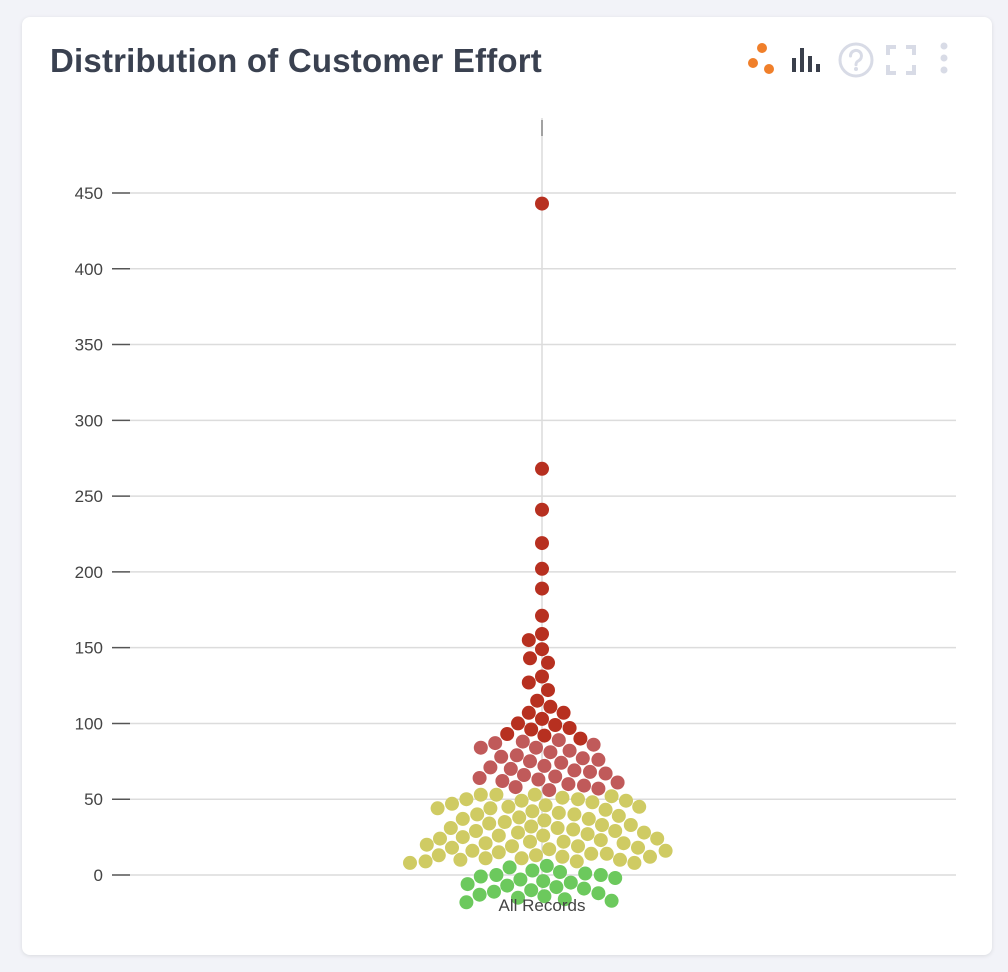 The width and height of the screenshot is (1008, 972). I want to click on scatter-view-icon, so click(762, 60).